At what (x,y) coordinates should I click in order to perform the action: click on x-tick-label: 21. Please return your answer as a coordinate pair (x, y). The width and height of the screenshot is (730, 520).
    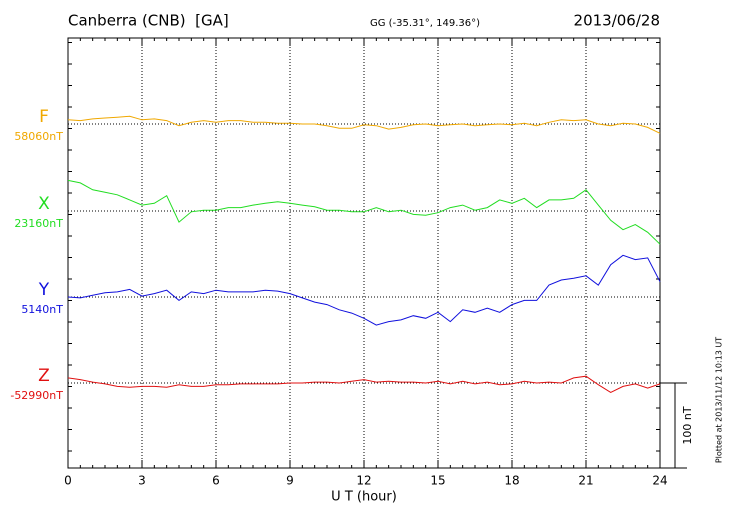
    Looking at the image, I should click on (585, 481).